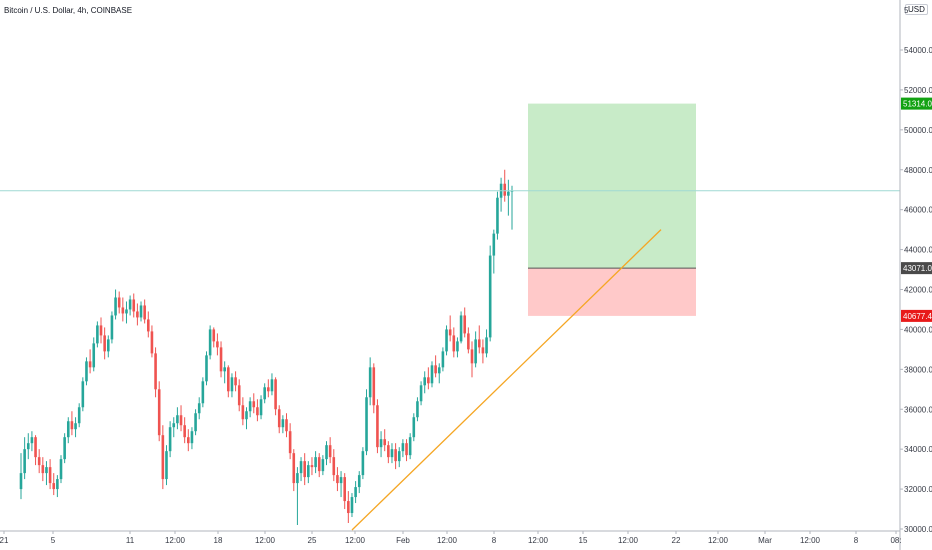 The image size is (932, 550). What do you see at coordinates (916, 103) in the screenshot?
I see `take-profit-tag-bg` at bounding box center [916, 103].